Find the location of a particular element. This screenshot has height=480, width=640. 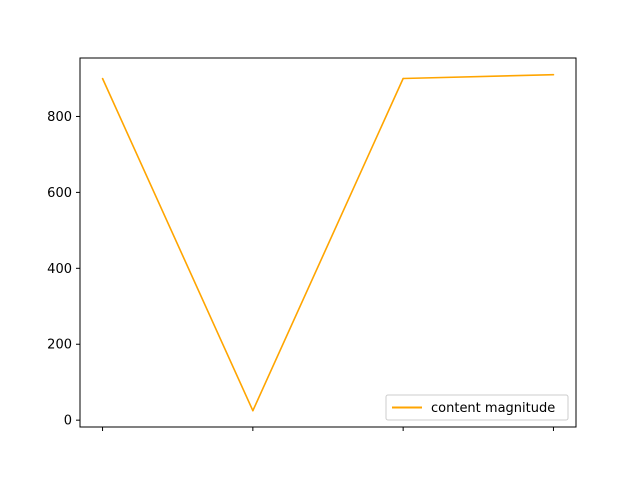

x-axis is located at coordinates (328, 429).